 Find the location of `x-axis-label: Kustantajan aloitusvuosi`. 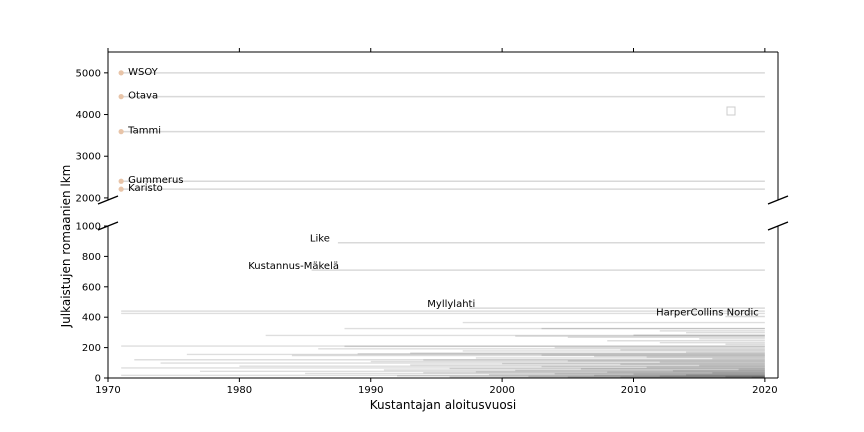

x-axis-label: Kustantajan aloitusvuosi is located at coordinates (443, 405).